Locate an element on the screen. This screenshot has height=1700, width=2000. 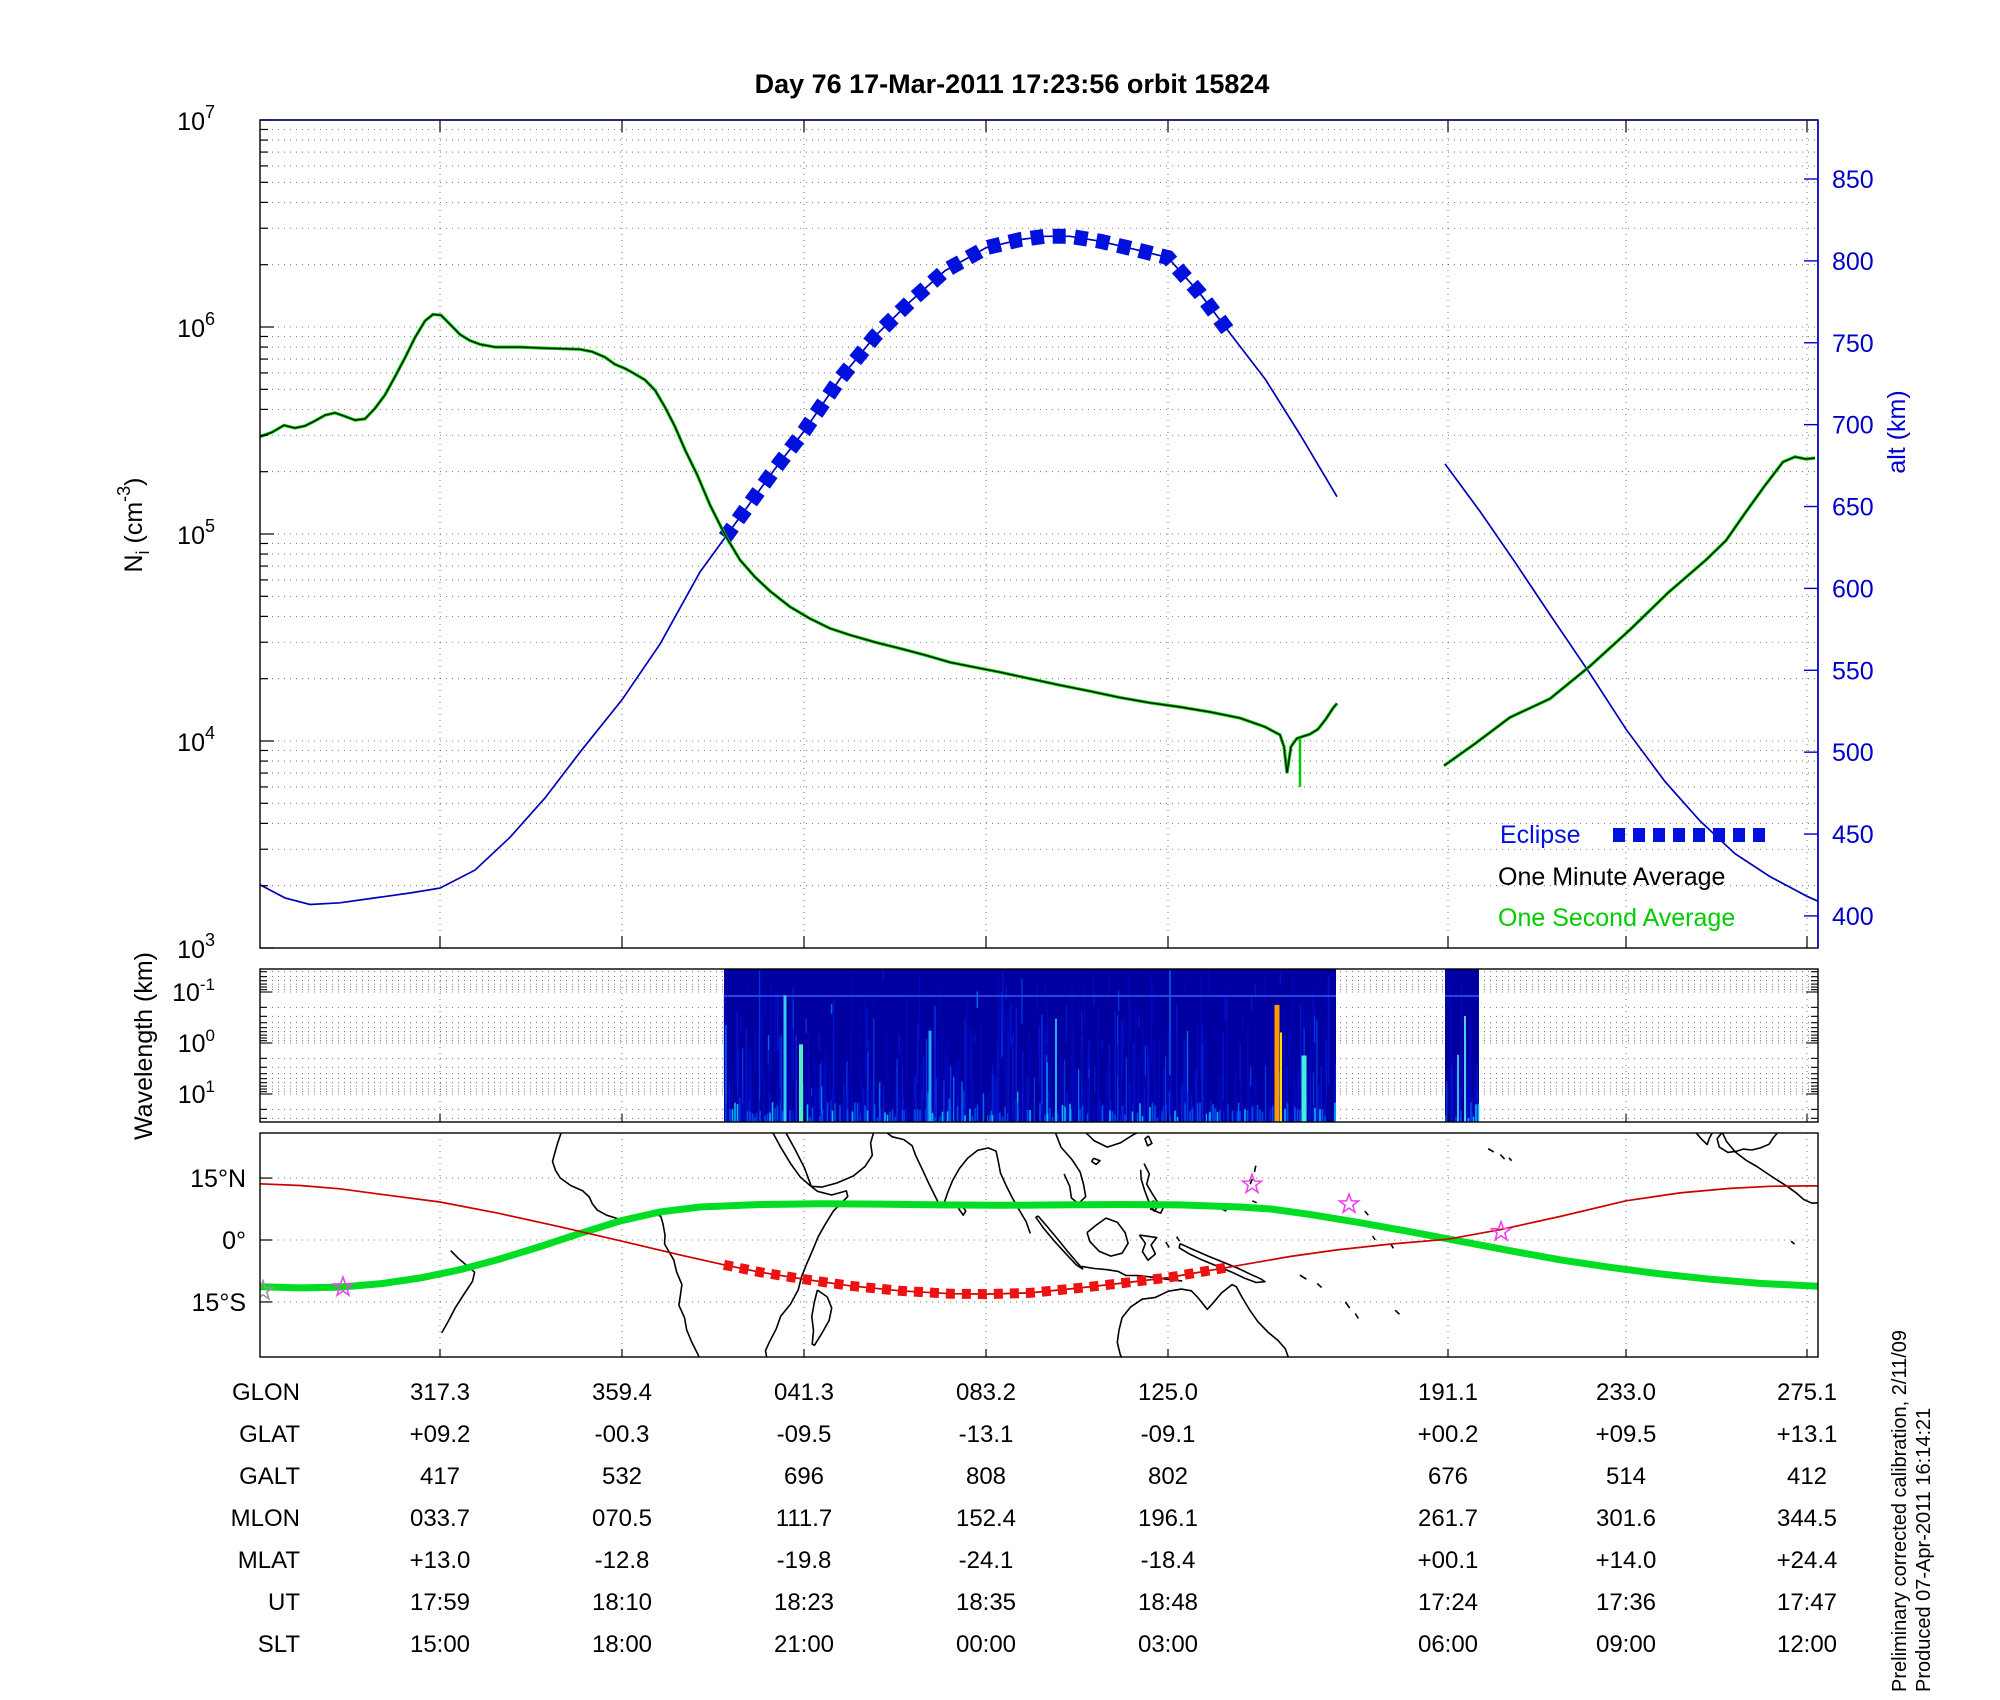
table-cell: 18:35 is located at coordinates (986, 1602).